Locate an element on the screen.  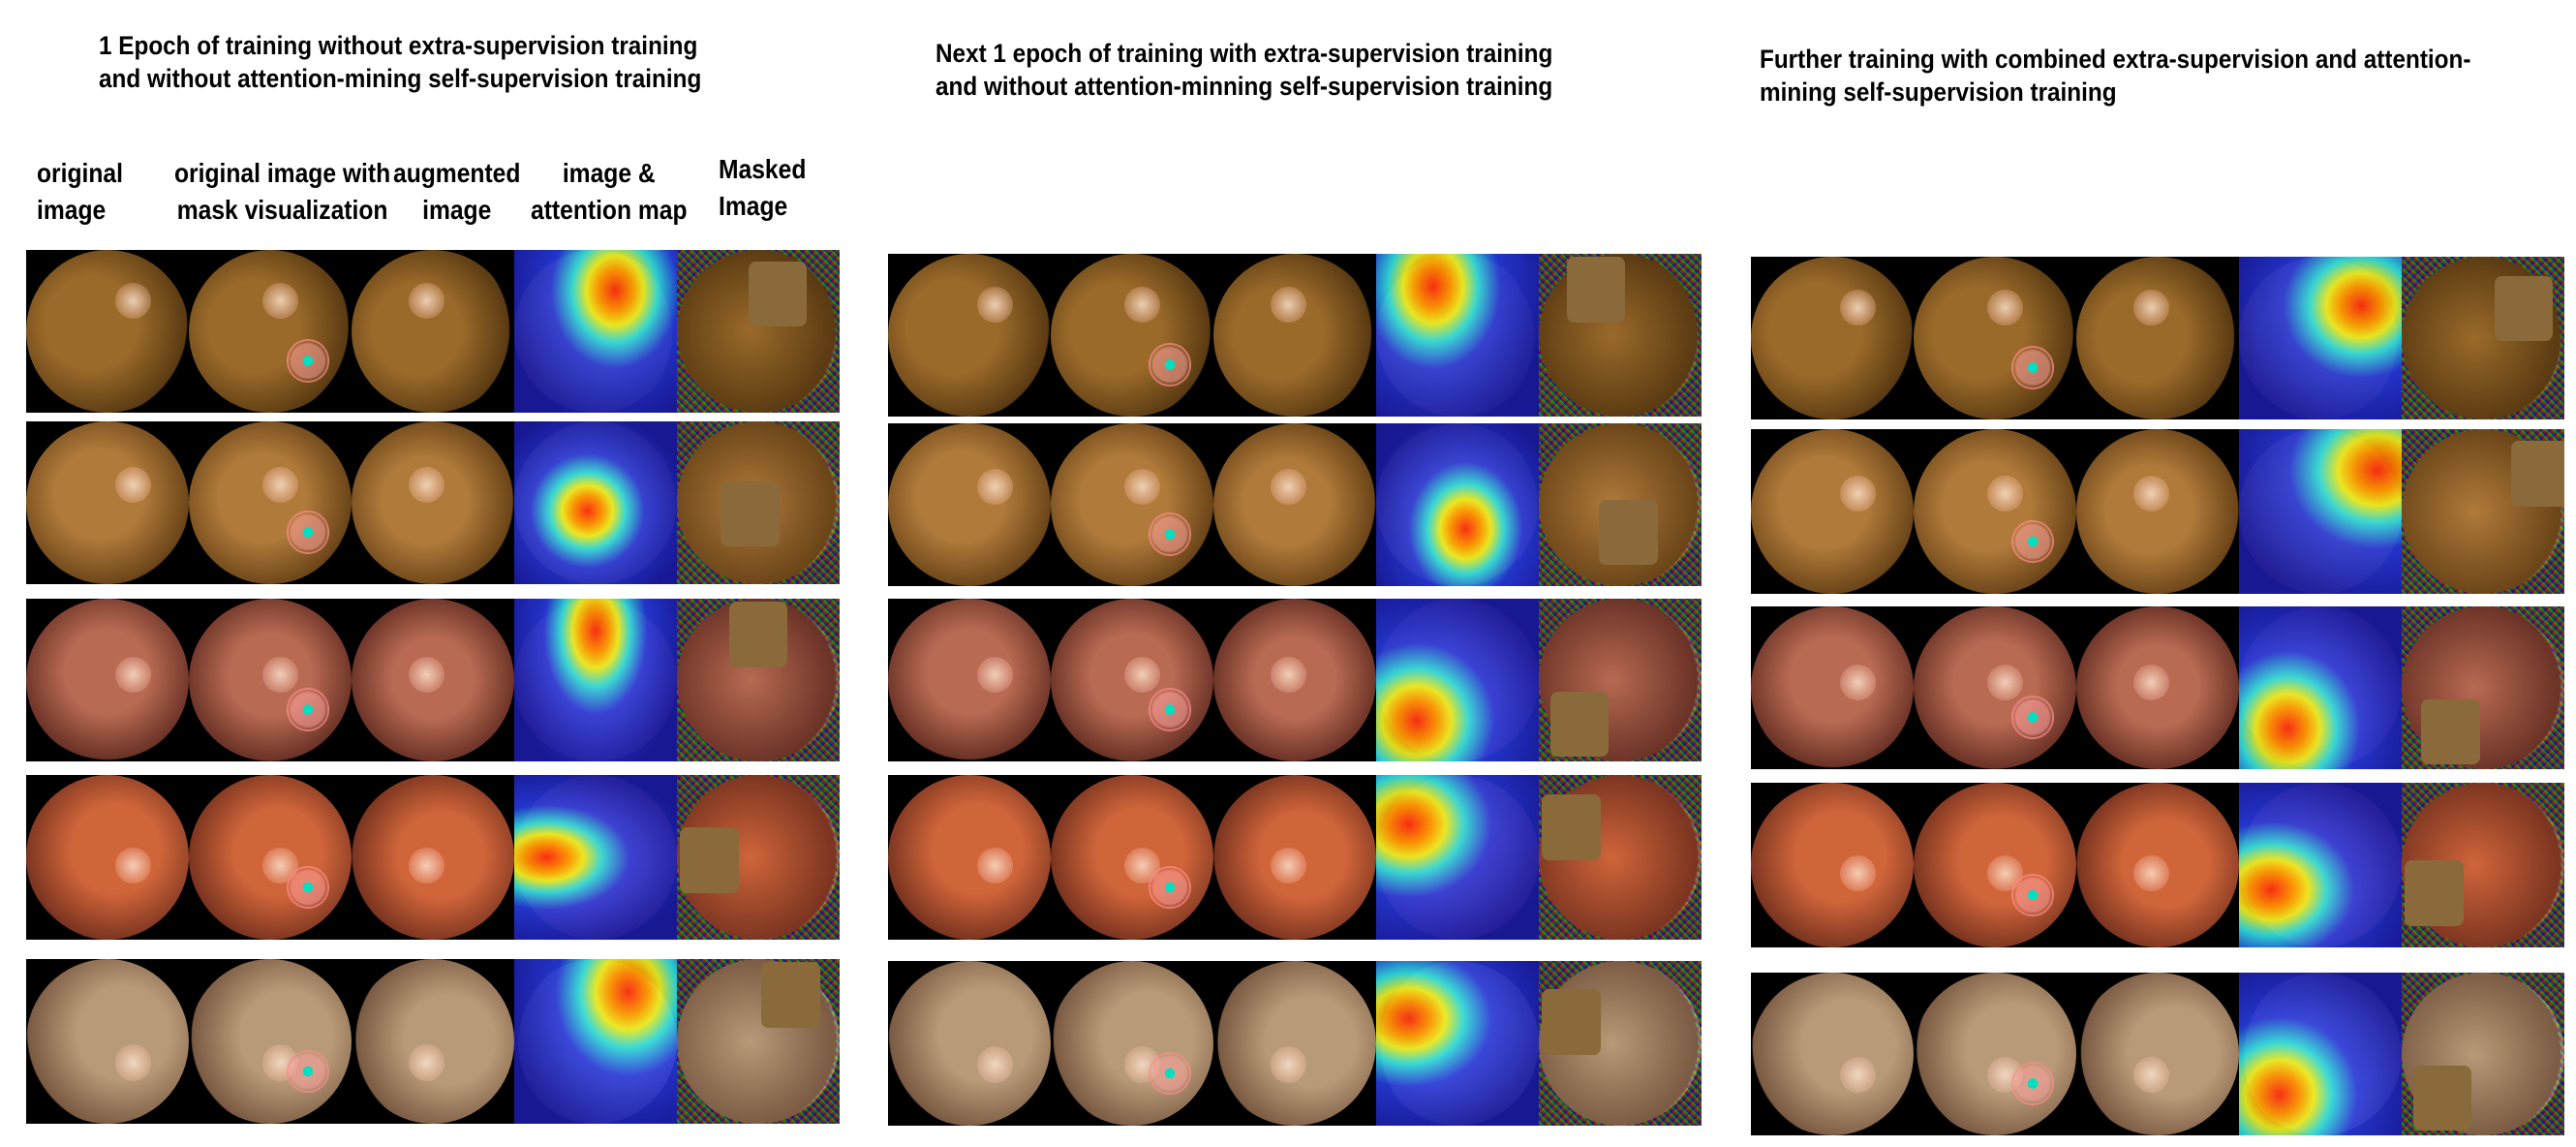
column-label-masked: Masked Image is located at coordinates (763, 187).